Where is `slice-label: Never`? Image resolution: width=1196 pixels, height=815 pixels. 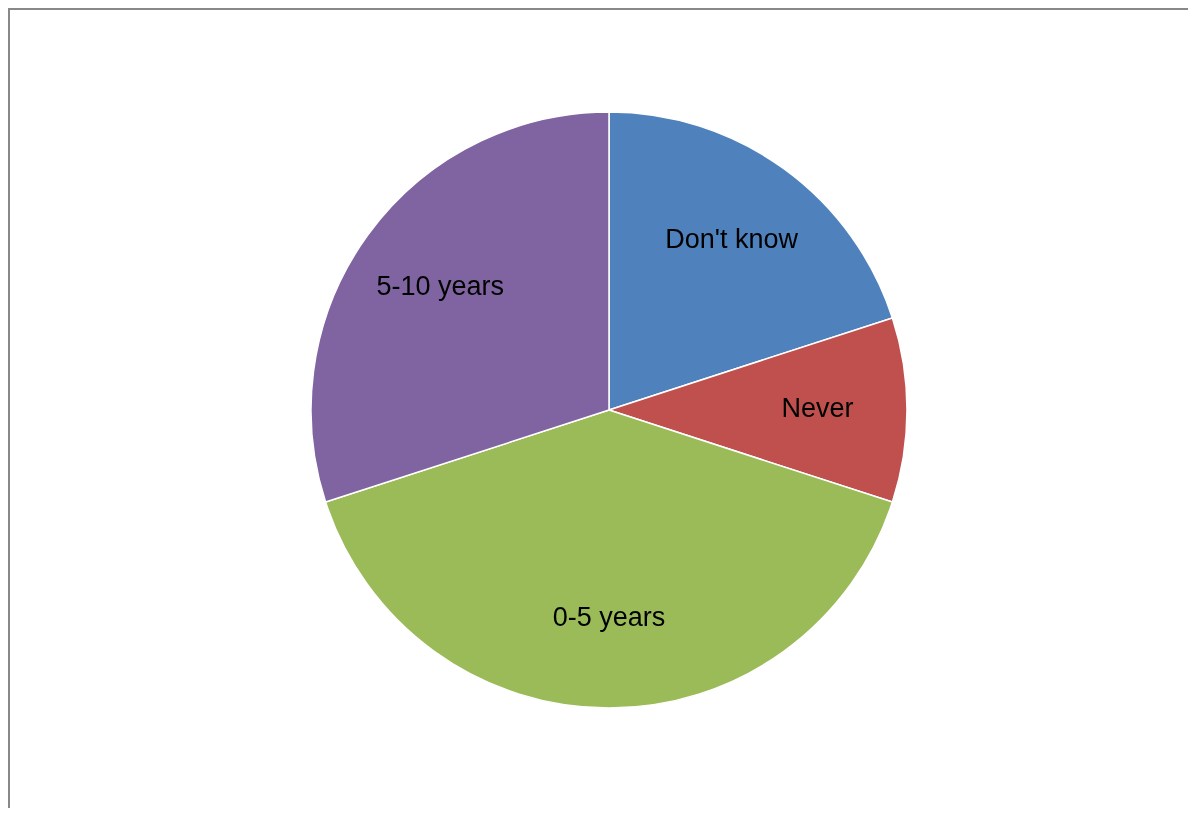 slice-label: Never is located at coordinates (817, 408).